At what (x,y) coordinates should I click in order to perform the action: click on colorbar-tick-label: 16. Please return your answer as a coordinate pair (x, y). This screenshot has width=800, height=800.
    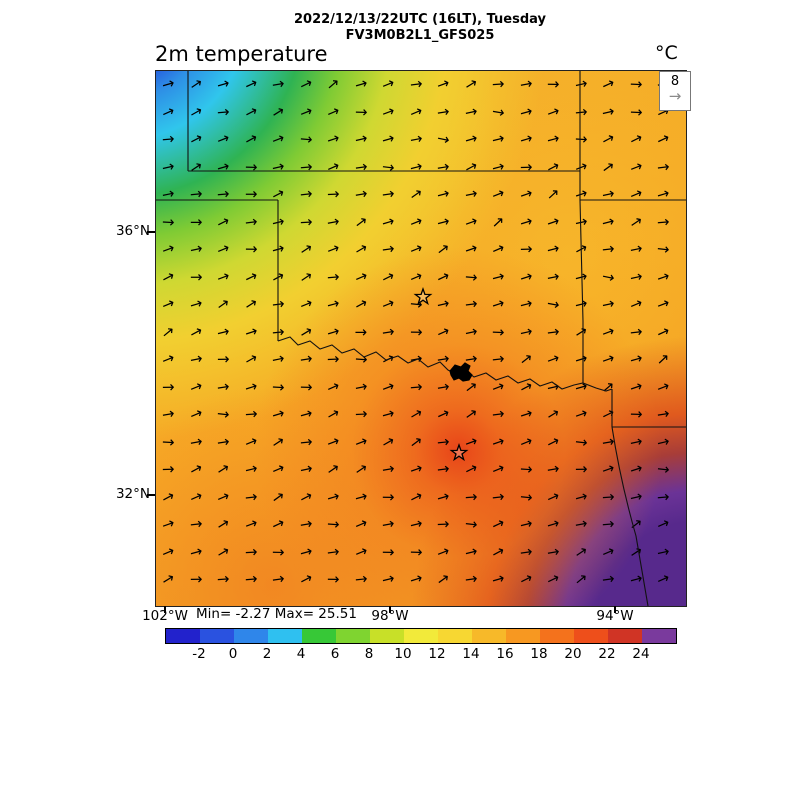
    Looking at the image, I should click on (505, 654).